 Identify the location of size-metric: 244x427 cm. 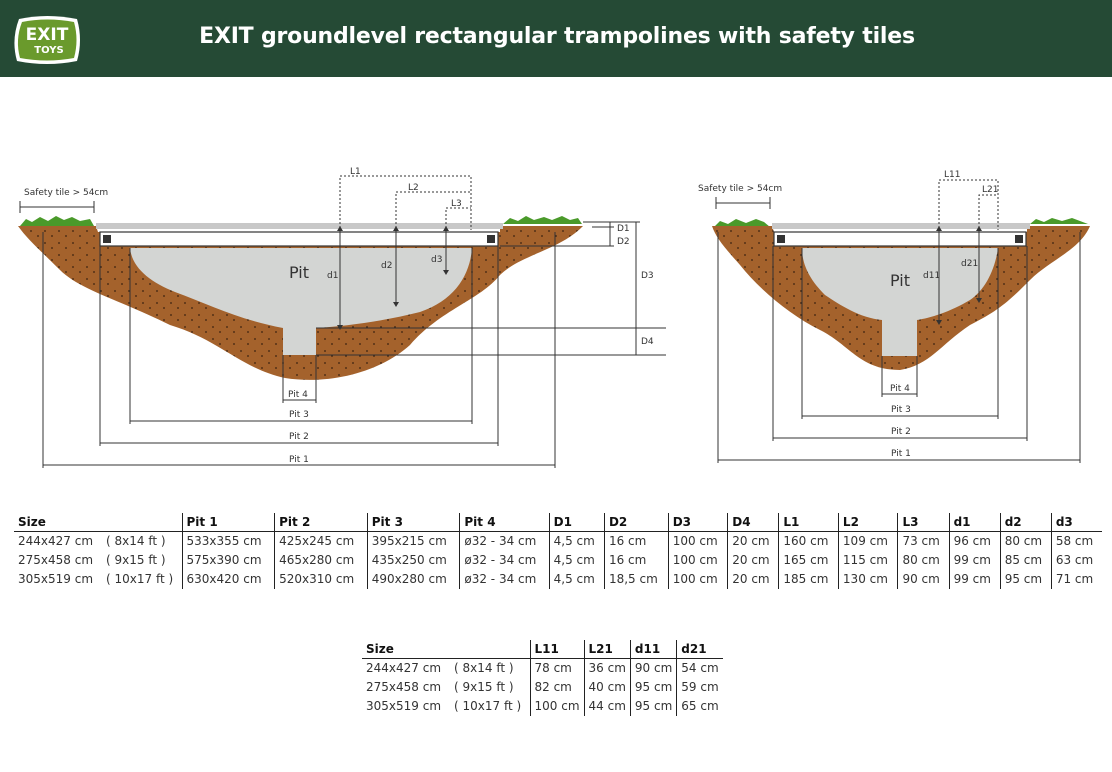
(404, 668).